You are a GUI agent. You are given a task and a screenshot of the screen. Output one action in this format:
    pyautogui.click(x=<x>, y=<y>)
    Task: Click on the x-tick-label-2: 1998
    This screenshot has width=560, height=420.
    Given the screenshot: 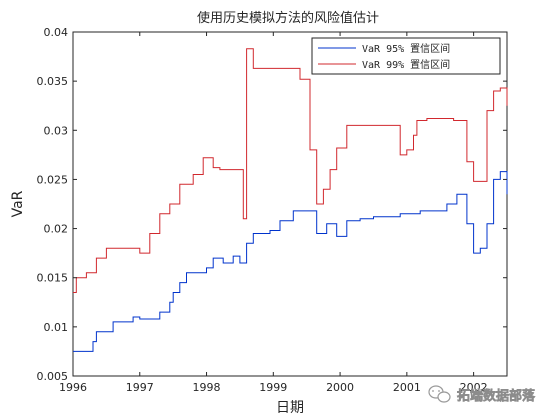 What is the action you would take?
    pyautogui.click(x=207, y=387)
    